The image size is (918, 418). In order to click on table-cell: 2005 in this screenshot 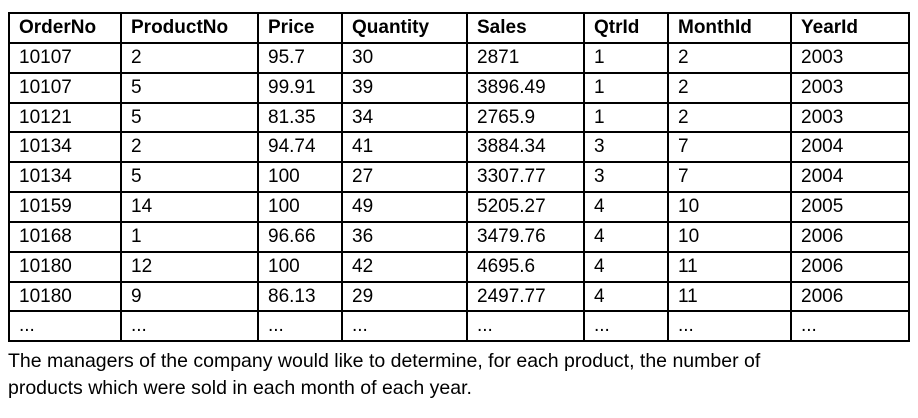, I will do `click(850, 207)`.